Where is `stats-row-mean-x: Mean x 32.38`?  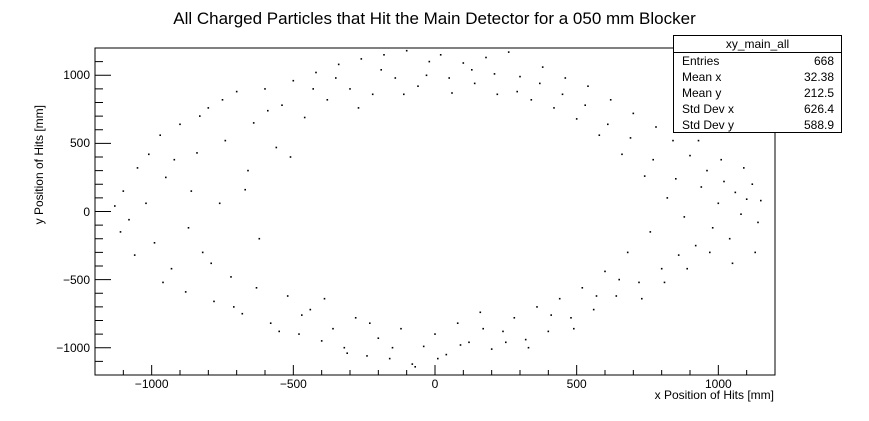
stats-row-mean-x: Mean x 32.38 is located at coordinates (757, 77).